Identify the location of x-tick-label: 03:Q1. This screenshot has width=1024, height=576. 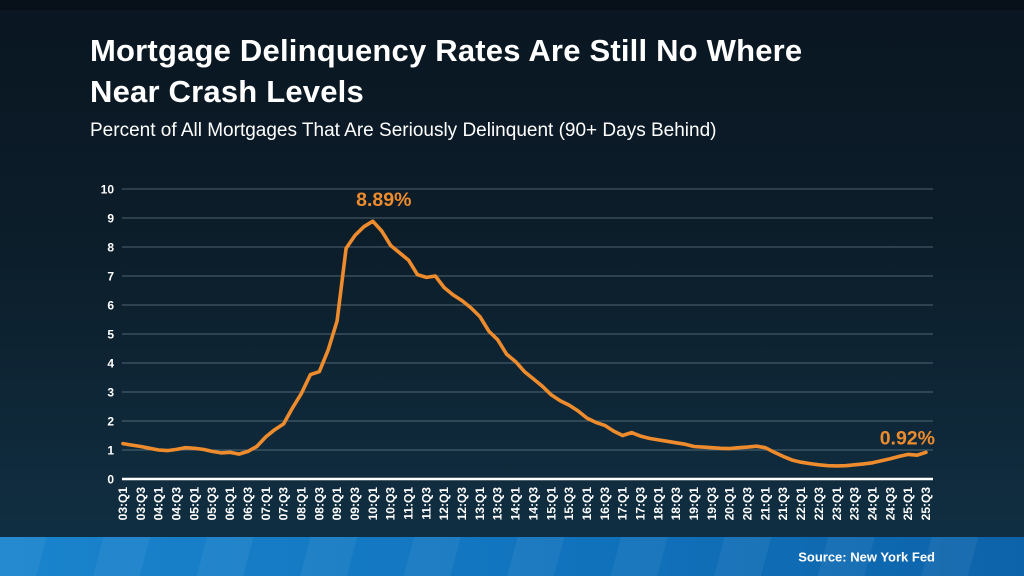
(123, 504).